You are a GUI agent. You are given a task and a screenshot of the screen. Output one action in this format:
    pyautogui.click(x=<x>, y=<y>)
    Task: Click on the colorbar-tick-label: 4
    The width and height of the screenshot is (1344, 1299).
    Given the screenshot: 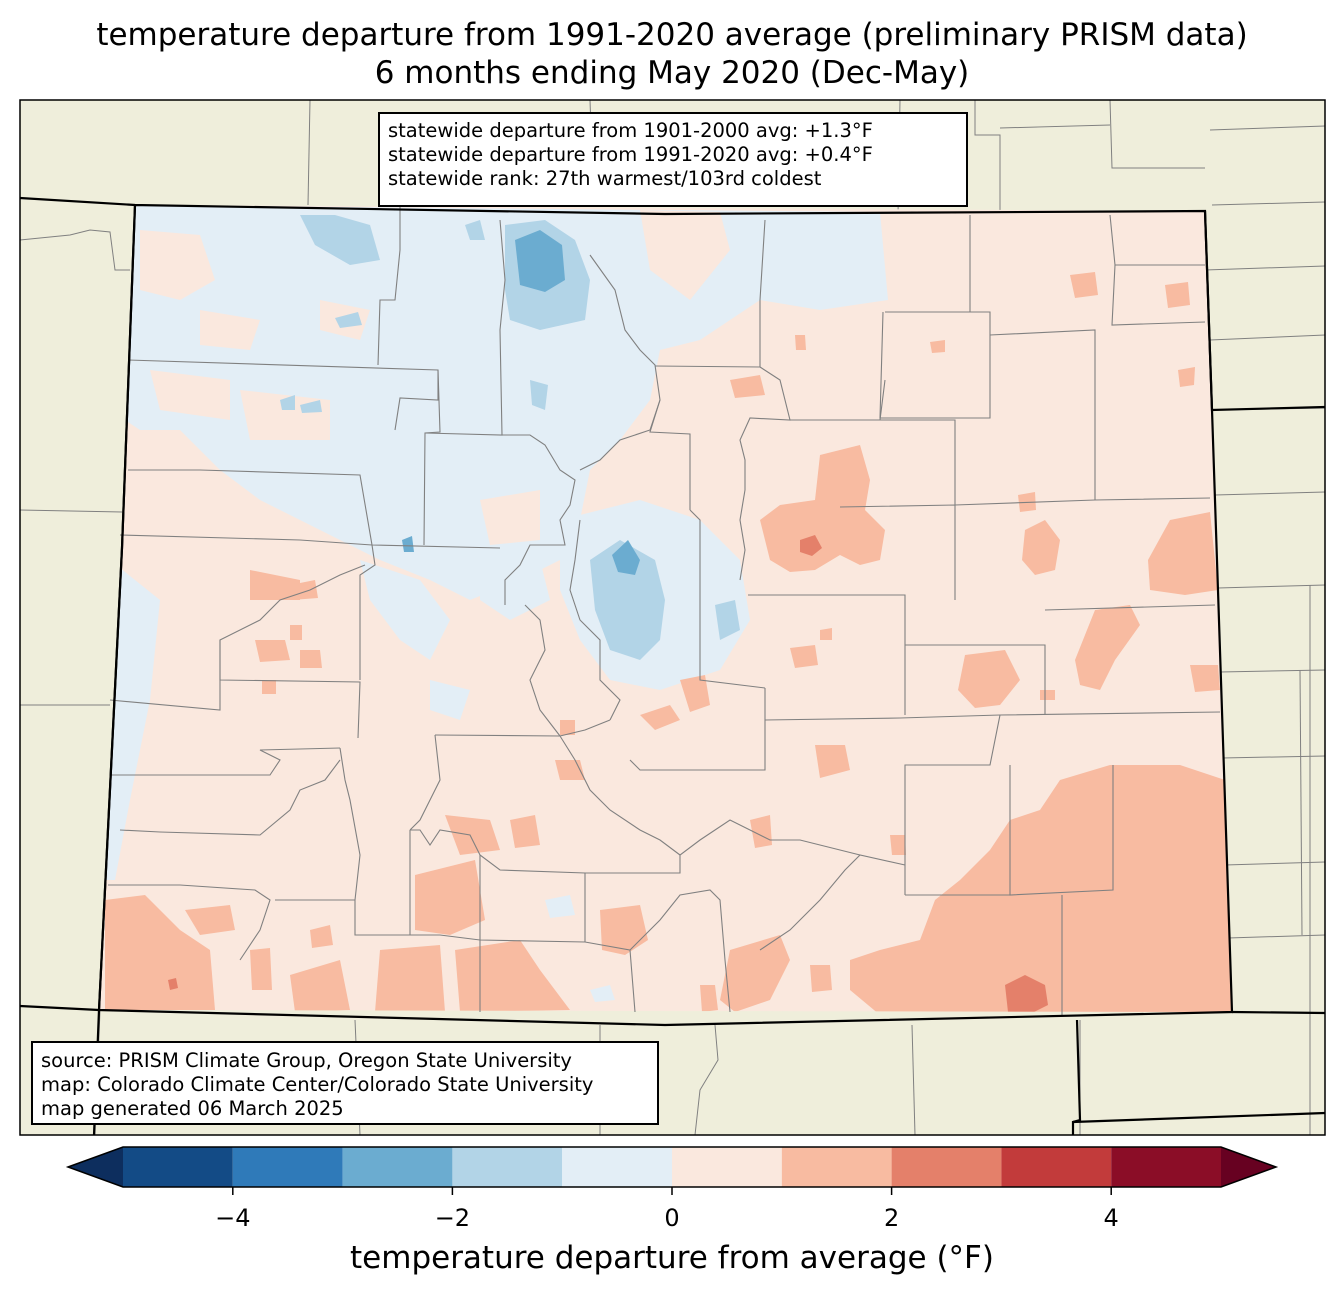 What is the action you would take?
    pyautogui.click(x=1111, y=1218)
    